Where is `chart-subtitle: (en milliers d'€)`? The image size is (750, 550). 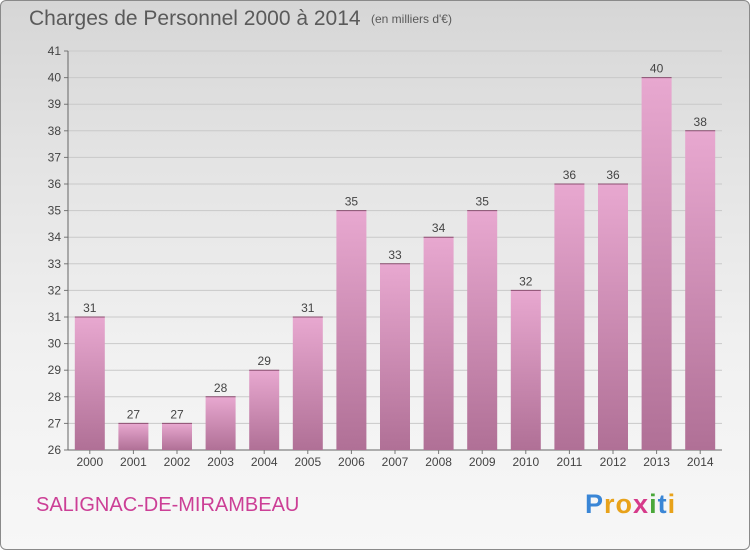
chart-subtitle: (en milliers d'€) is located at coordinates (411, 19).